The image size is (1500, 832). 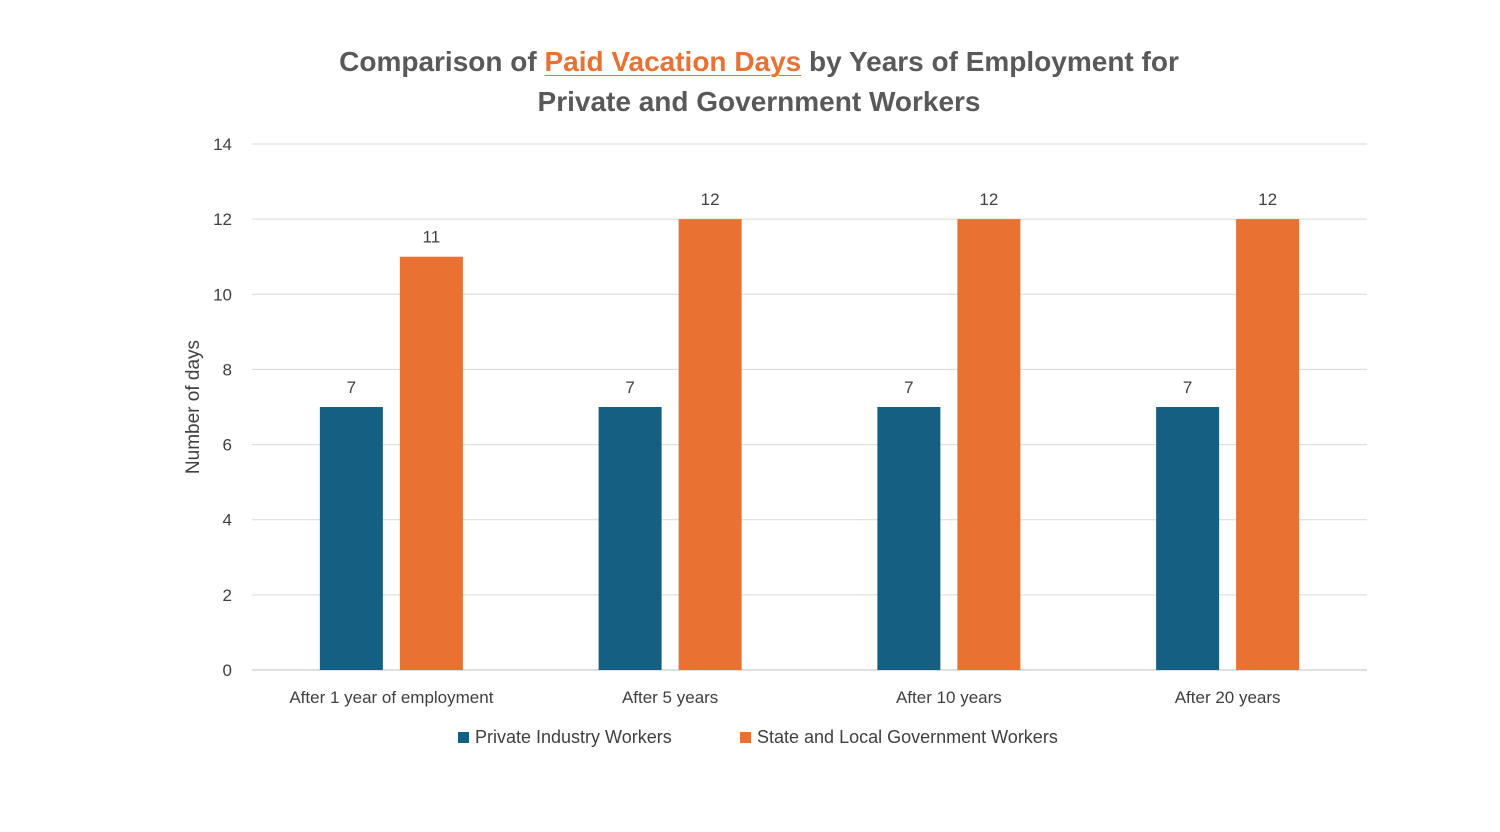 I want to click on y-tick-label: 8, so click(x=227, y=369).